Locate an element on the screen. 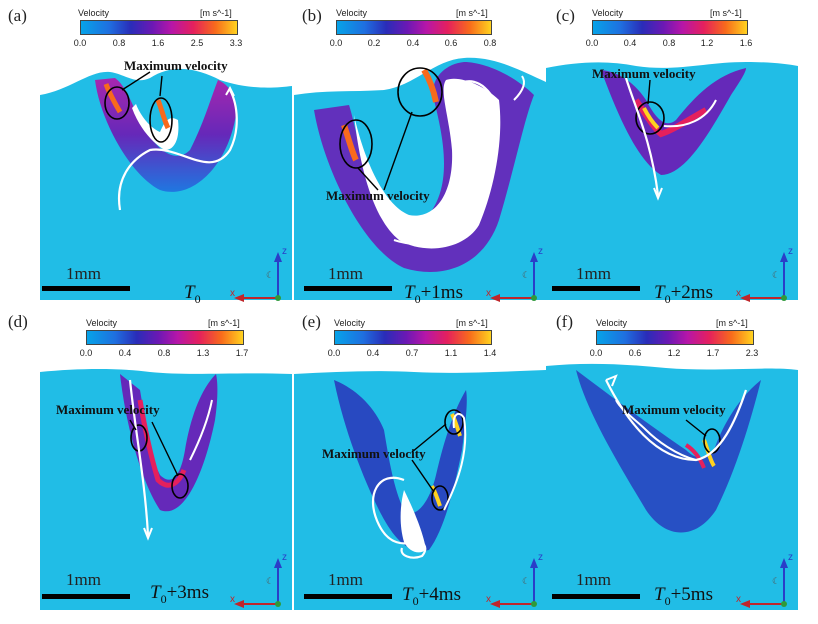  time-suffix: +2ms is located at coordinates (691, 292).